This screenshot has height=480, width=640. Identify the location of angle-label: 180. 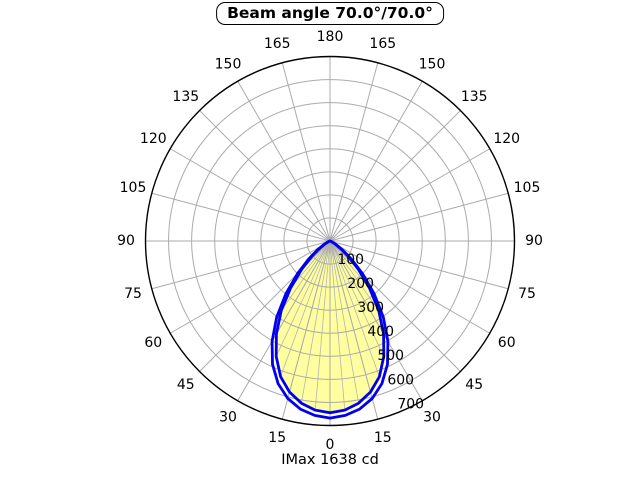
(330, 37).